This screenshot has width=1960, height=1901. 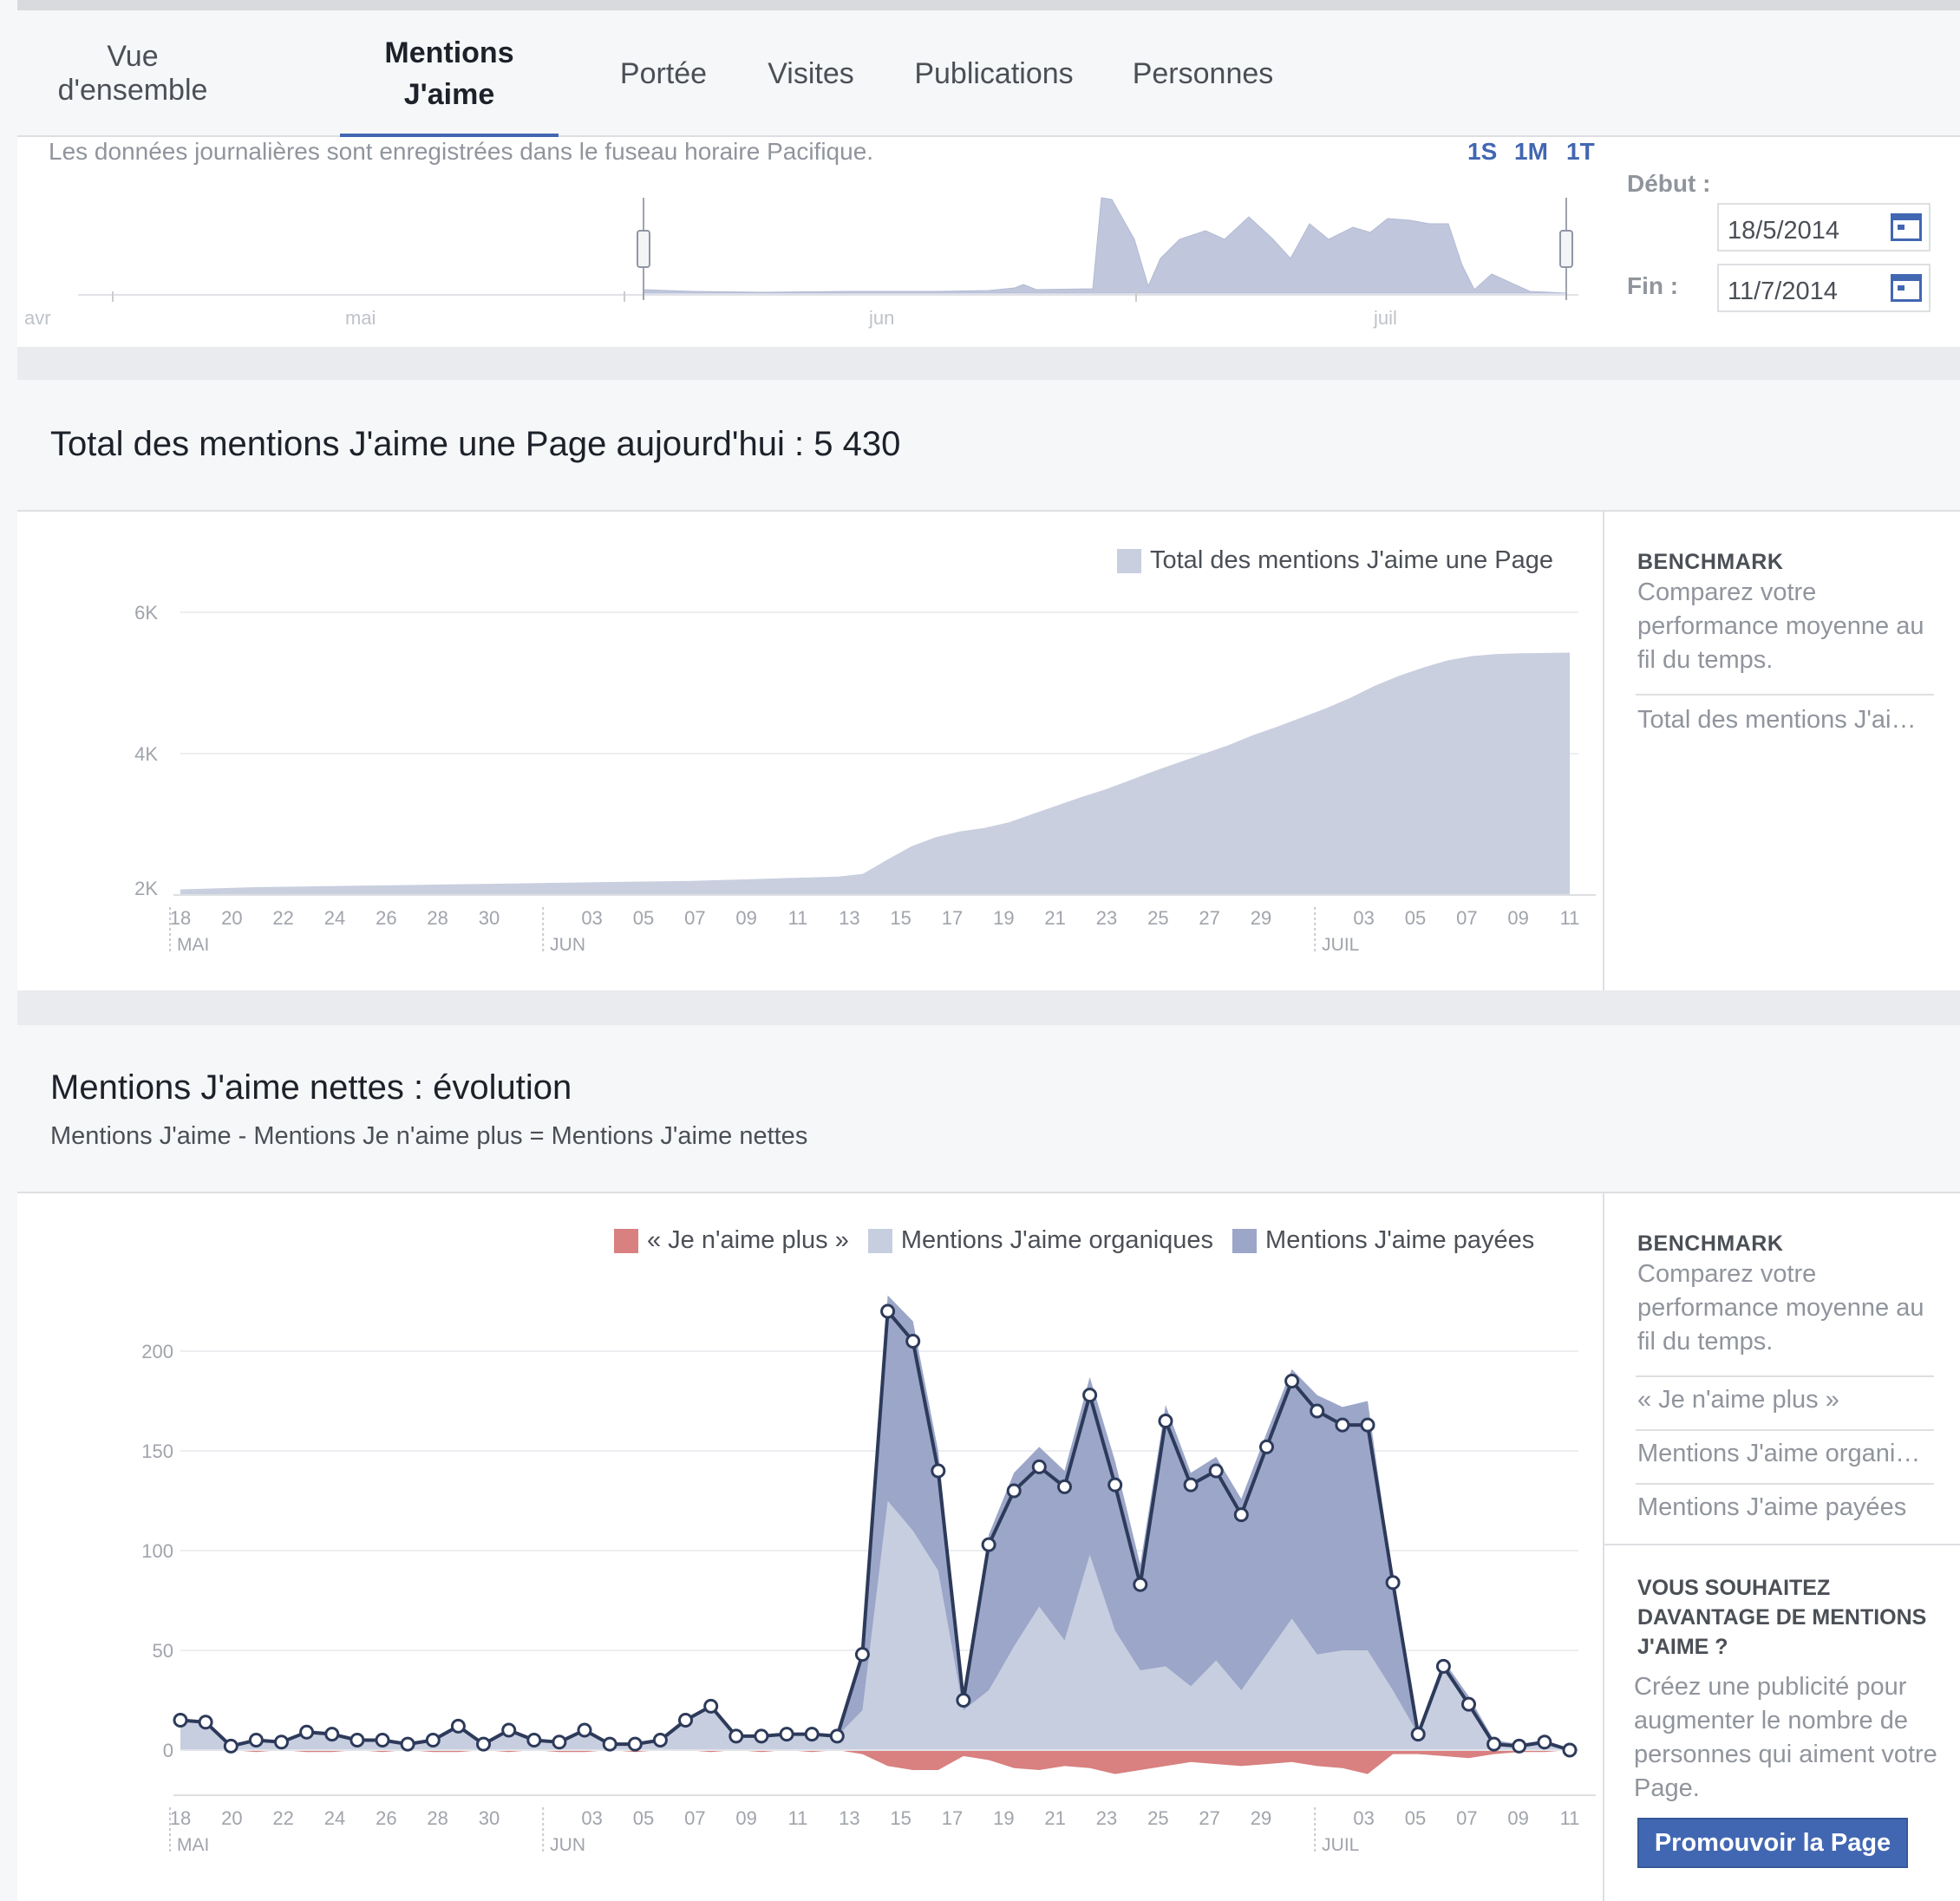 What do you see at coordinates (1385, 318) in the screenshot?
I see `month-label-jul: juil` at bounding box center [1385, 318].